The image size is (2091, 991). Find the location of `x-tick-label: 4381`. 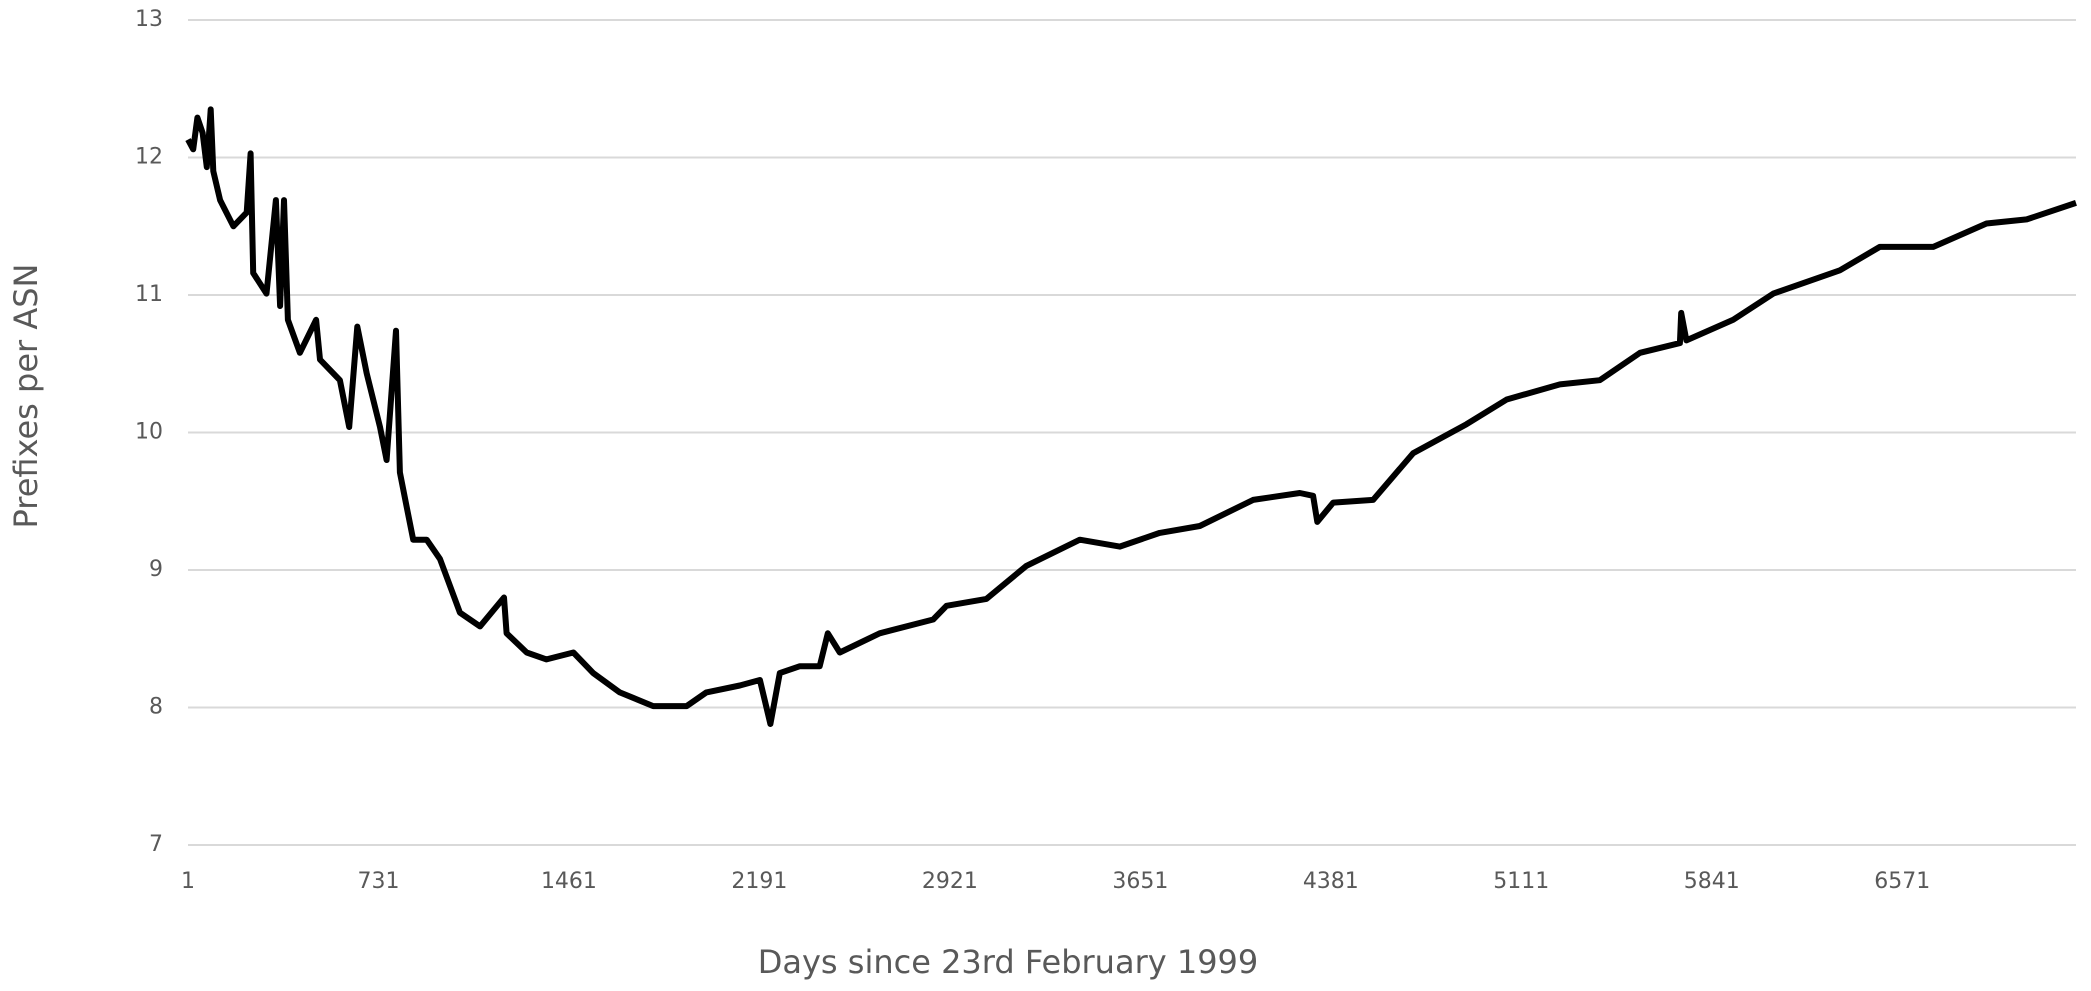

x-tick-label: 4381 is located at coordinates (1331, 881).